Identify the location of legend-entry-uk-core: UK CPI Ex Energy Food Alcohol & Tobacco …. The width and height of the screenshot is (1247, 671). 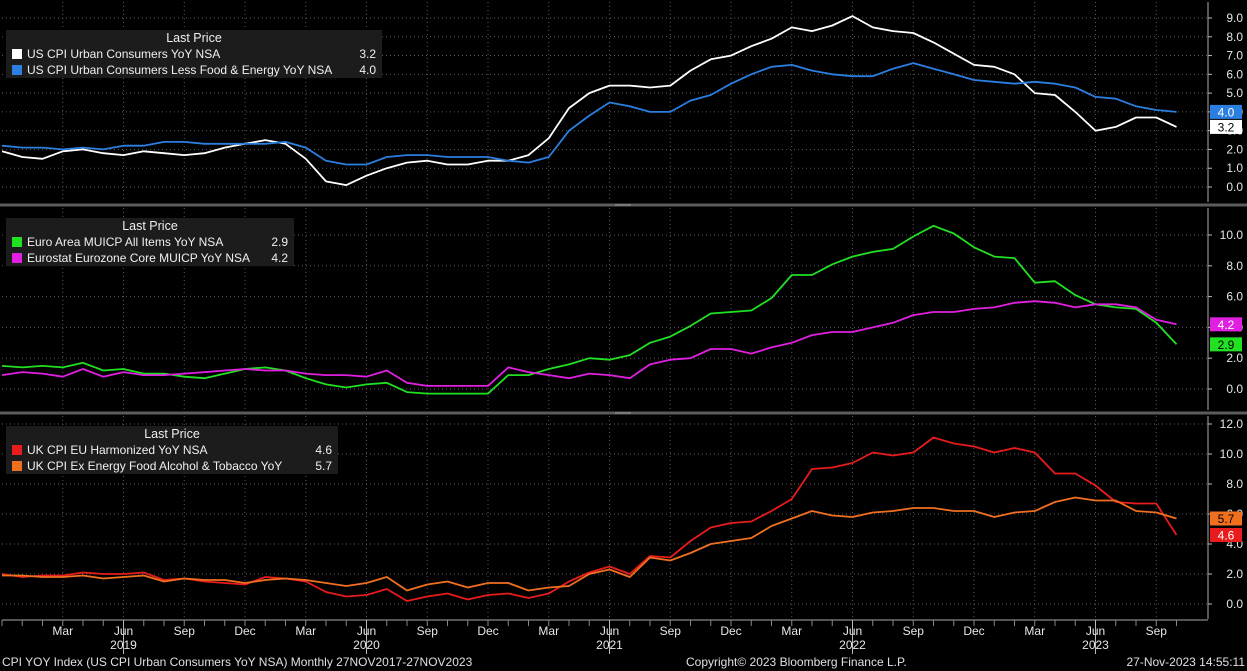
(172, 466).